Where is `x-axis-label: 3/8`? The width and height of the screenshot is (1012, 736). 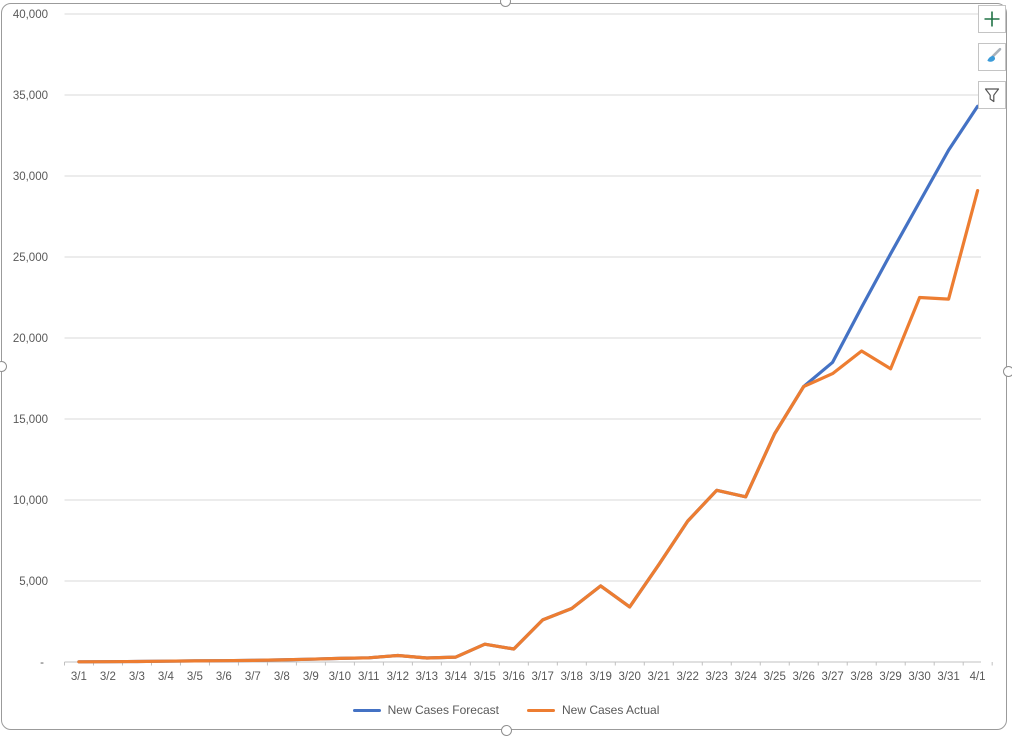 x-axis-label: 3/8 is located at coordinates (282, 677).